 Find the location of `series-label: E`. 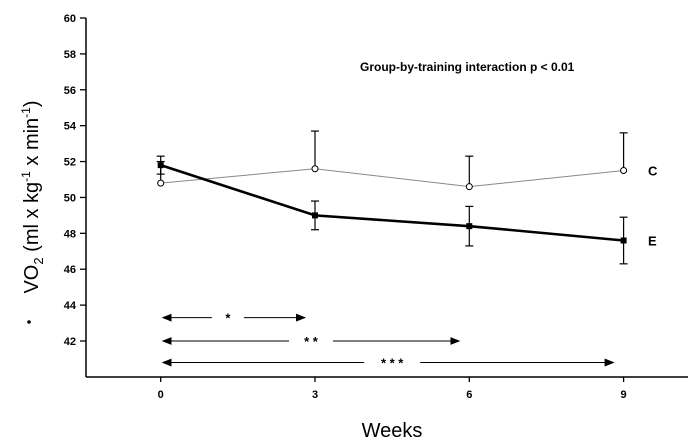

series-label: E is located at coordinates (652, 241).